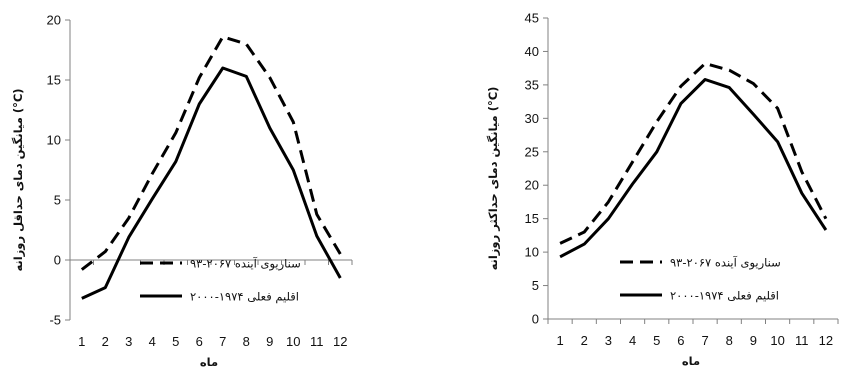 This screenshot has height=374, width=852. What do you see at coordinates (55, 320) in the screenshot?
I see `y-tick-label: -5` at bounding box center [55, 320].